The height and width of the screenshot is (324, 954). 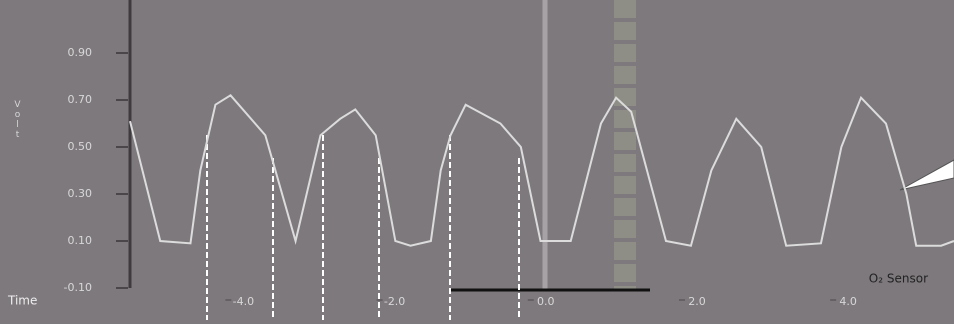 I want to click on x-axis-label: Time, so click(x=22, y=301).